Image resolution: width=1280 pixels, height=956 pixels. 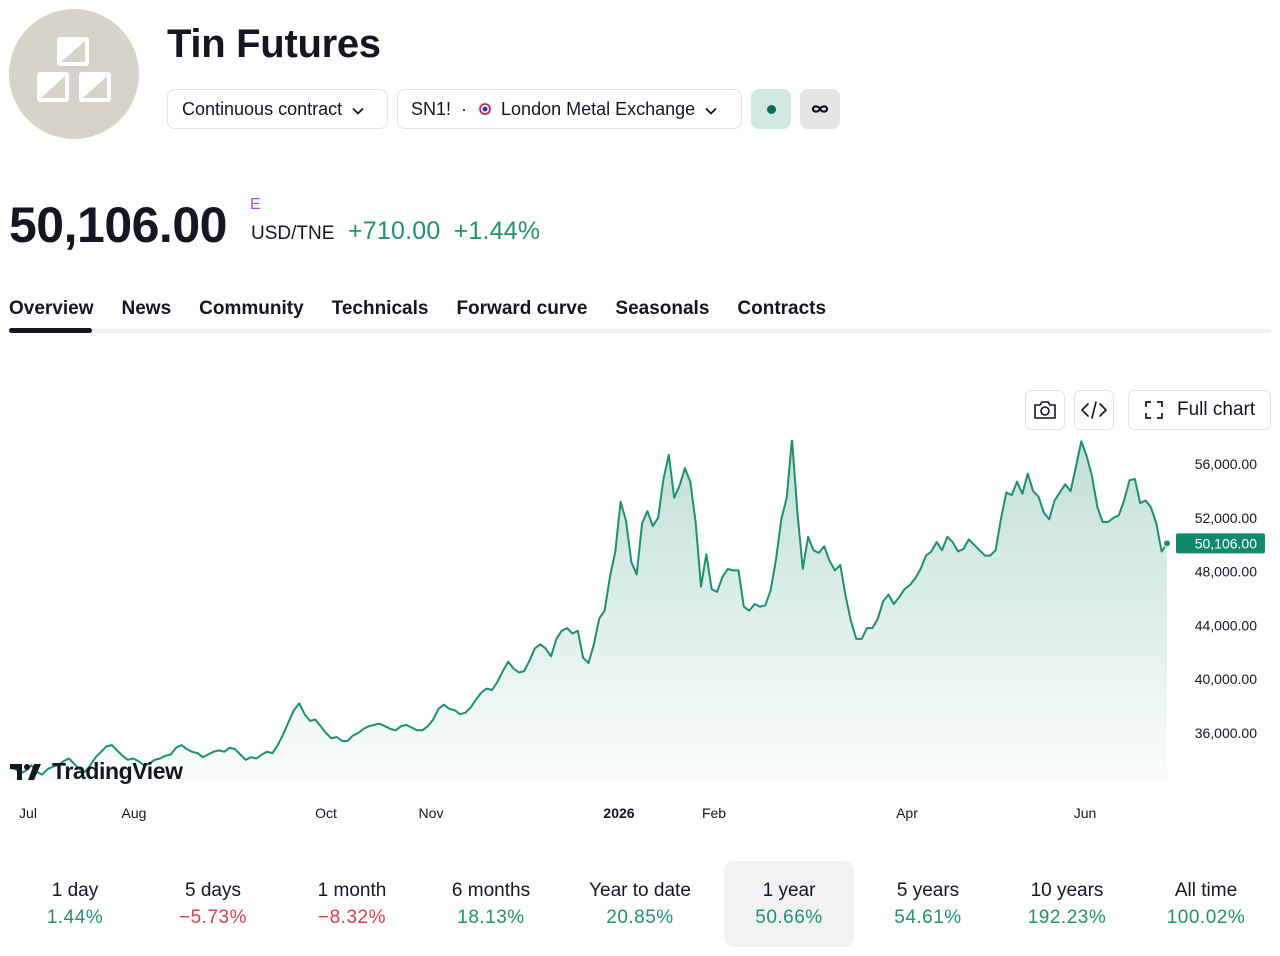 What do you see at coordinates (598, 108) in the screenshot?
I see `exchange-name: London Metal Exchange` at bounding box center [598, 108].